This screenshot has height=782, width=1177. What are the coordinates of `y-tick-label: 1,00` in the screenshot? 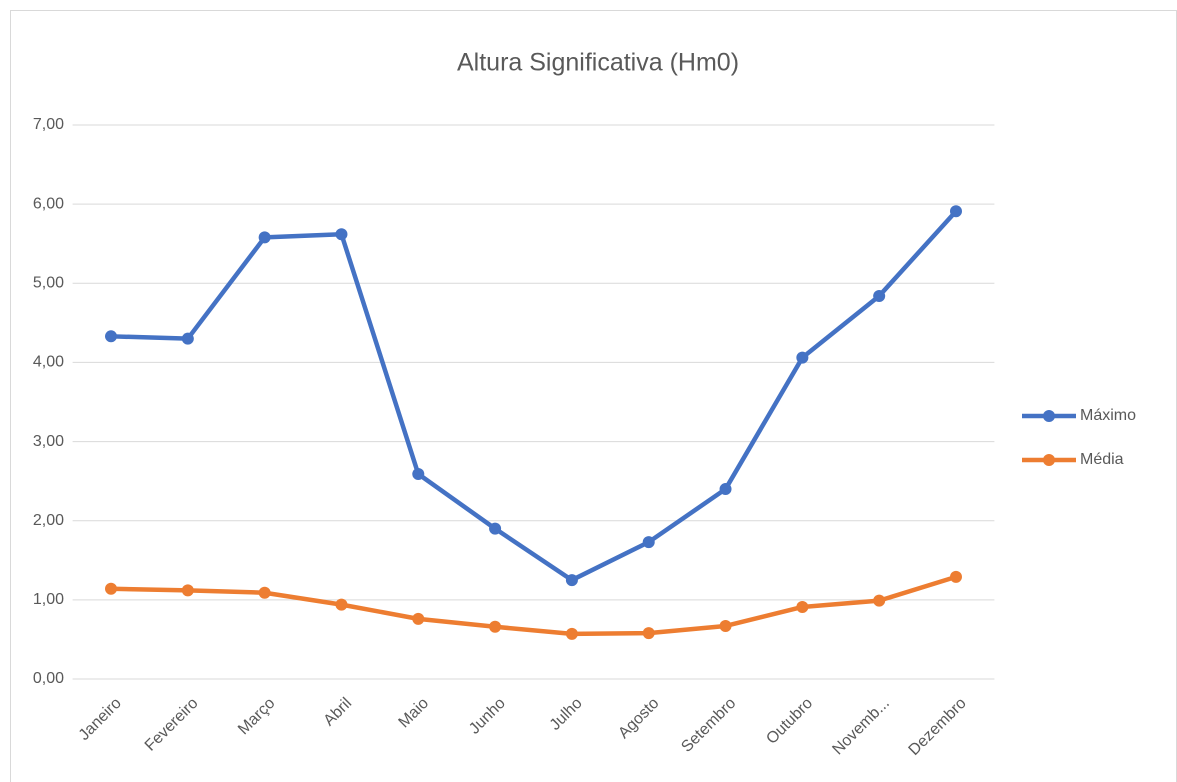 It's located at (48, 599).